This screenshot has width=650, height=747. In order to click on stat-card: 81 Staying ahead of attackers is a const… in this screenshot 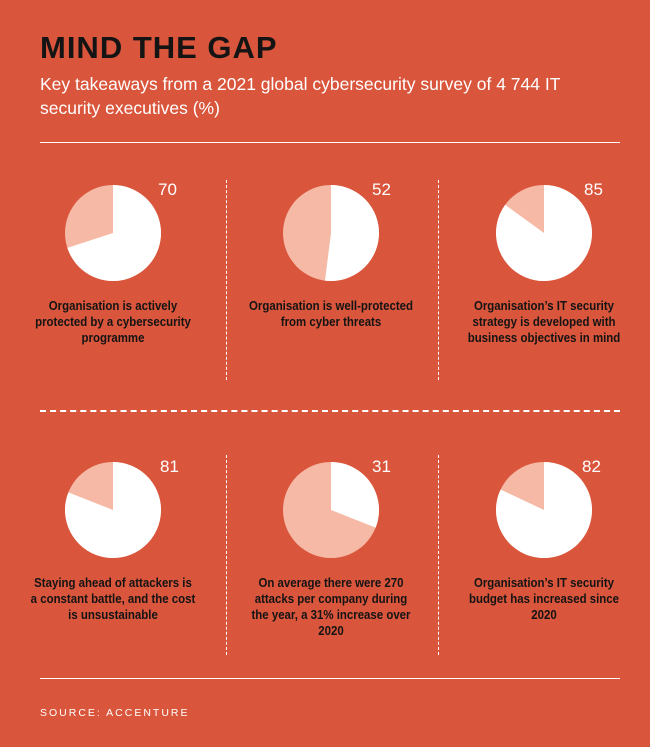, I will do `click(113, 565)`.